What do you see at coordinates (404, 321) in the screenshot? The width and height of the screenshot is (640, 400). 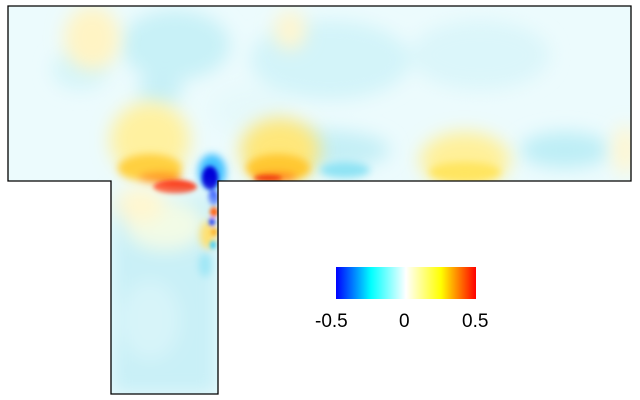 I see `colorbar-mid-label: 0` at bounding box center [404, 321].